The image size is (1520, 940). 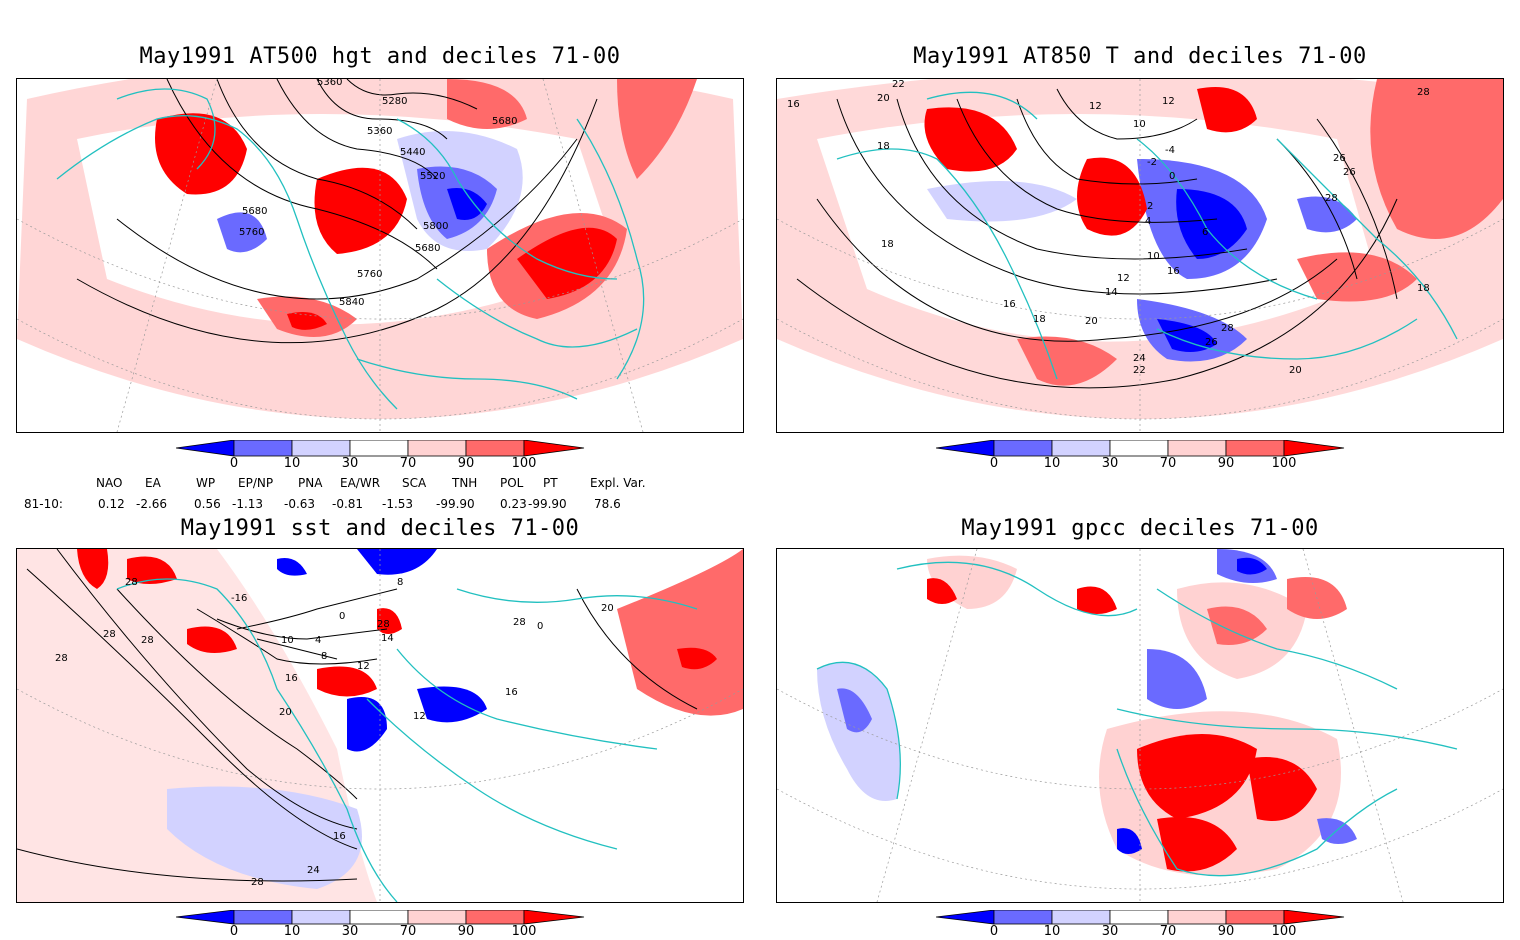 I want to click on contour-label: 24, so click(x=313, y=870).